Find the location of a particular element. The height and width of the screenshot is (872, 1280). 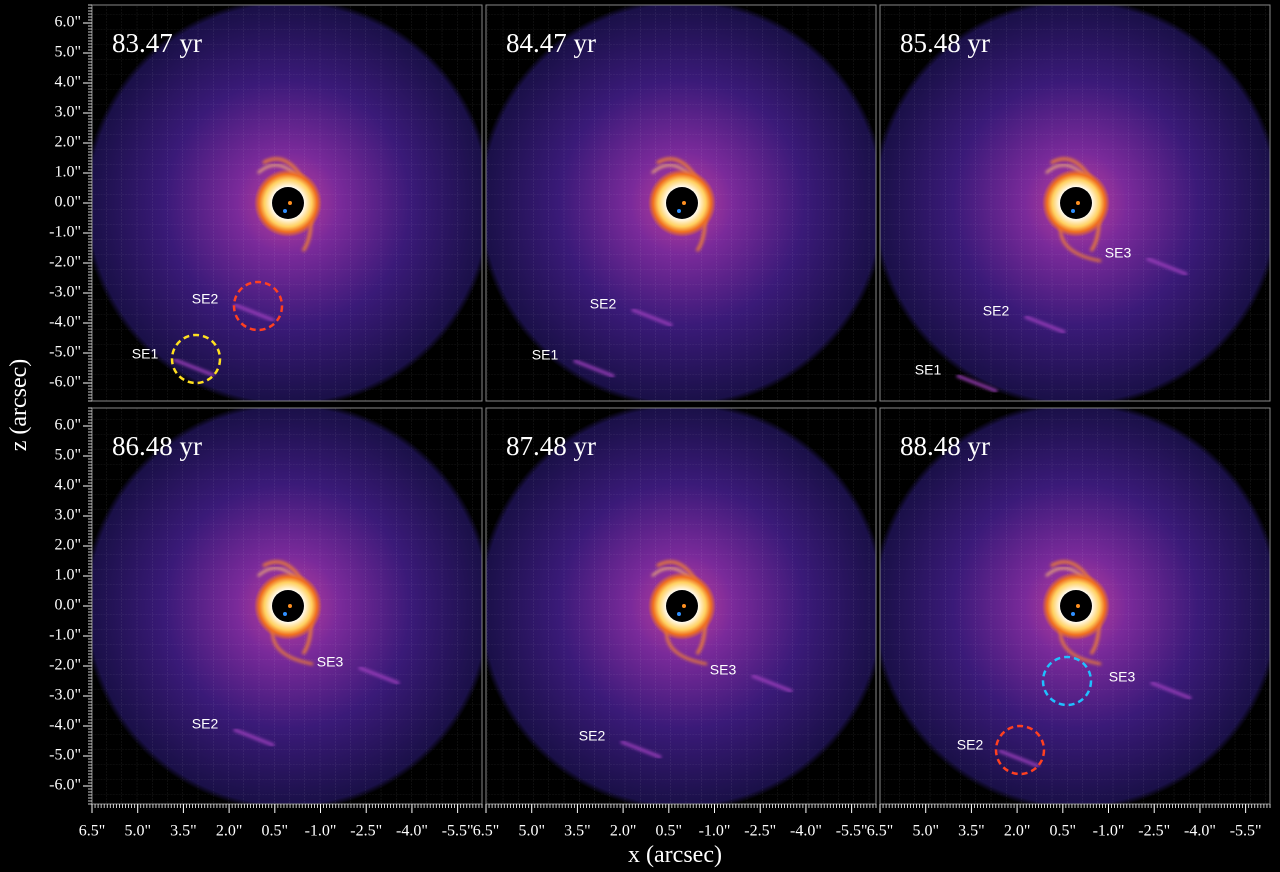

panel-title: 87.48 yr is located at coordinates (551, 446).